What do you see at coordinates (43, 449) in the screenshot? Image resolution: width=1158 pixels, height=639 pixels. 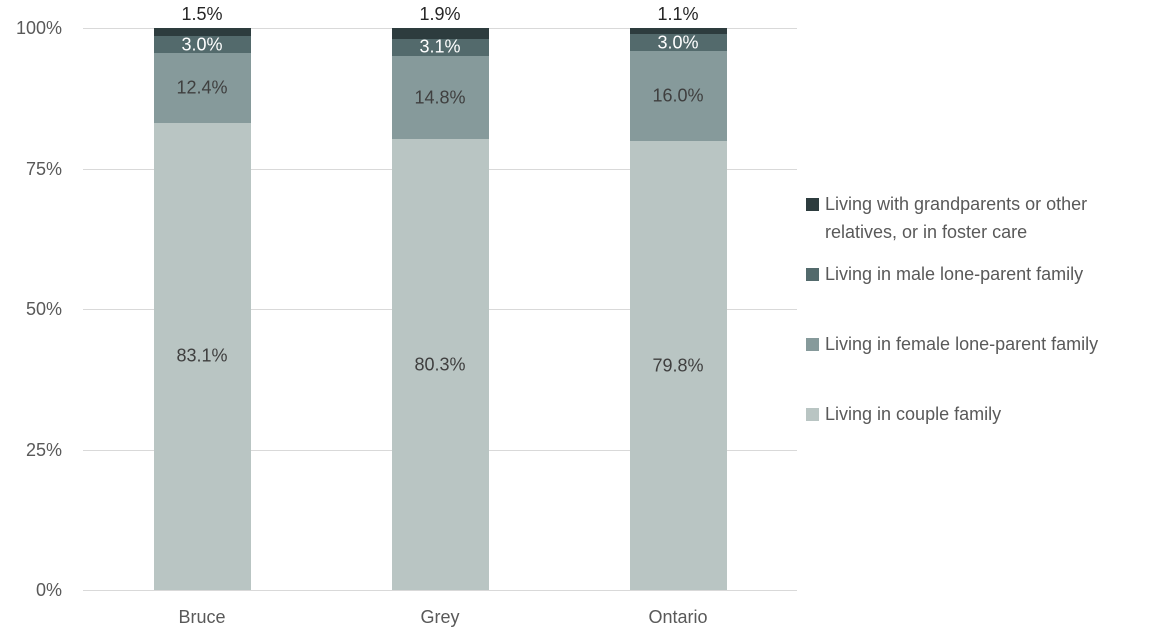 I see `y-tick-label: 25%` at bounding box center [43, 449].